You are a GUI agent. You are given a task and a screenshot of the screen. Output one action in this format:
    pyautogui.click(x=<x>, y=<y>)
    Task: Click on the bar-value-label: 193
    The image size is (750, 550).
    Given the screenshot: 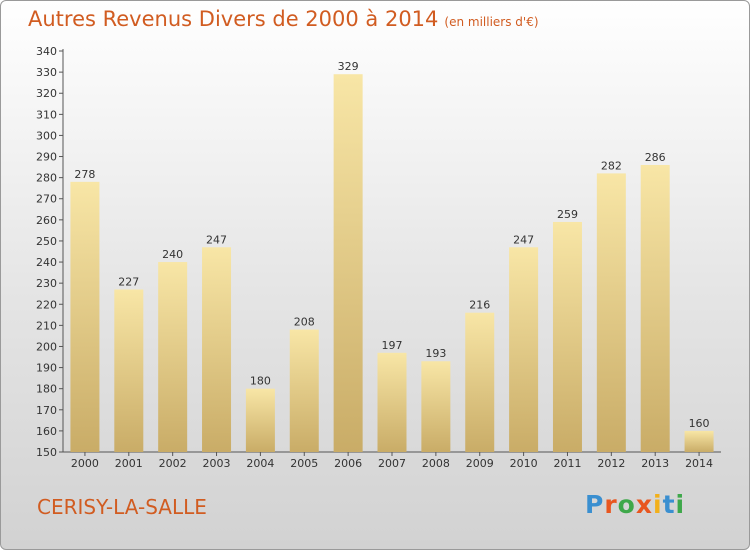 What is the action you would take?
    pyautogui.click(x=435, y=353)
    